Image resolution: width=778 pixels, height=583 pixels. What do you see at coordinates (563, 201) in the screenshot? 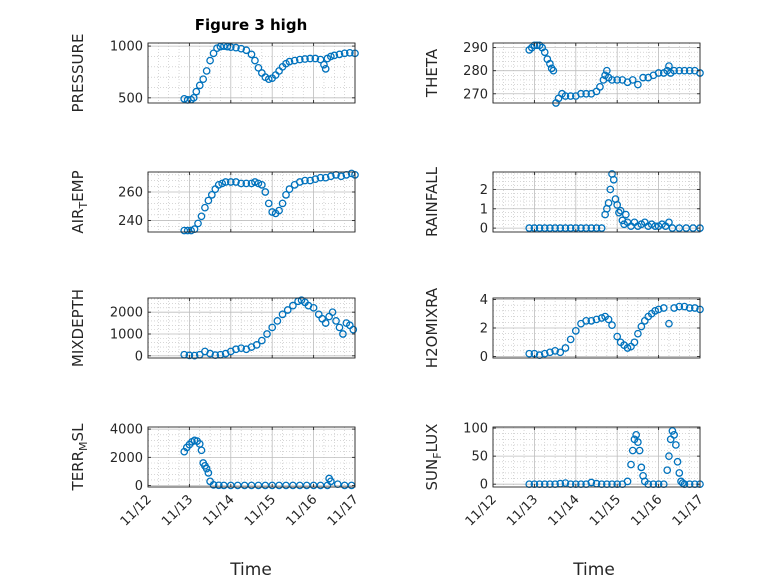
I see `subplot-rainfall: 0 1 2 RAINFALL` at bounding box center [563, 201].